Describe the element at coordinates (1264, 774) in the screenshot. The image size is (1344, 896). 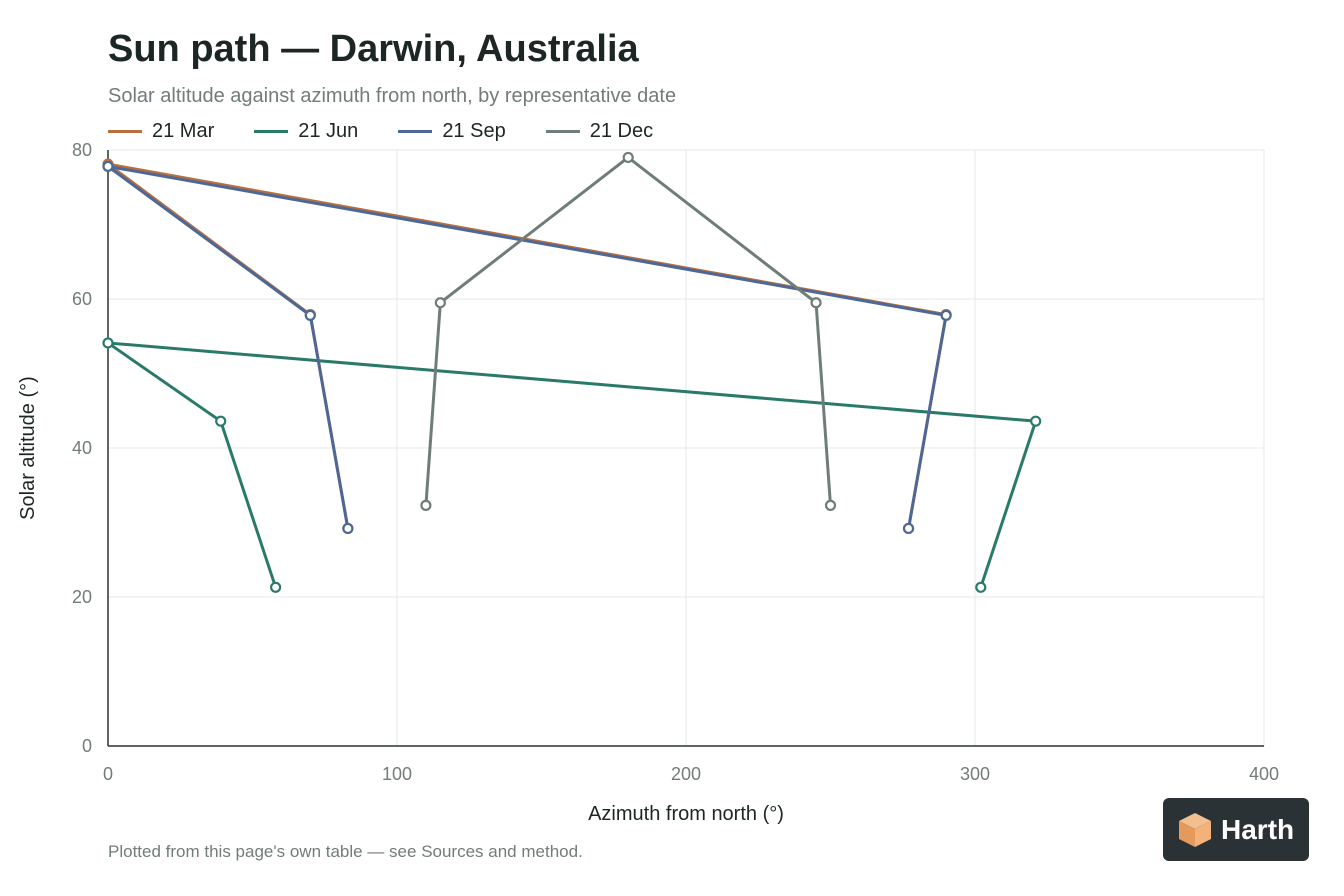
I see `x-tick-label: 400` at that location.